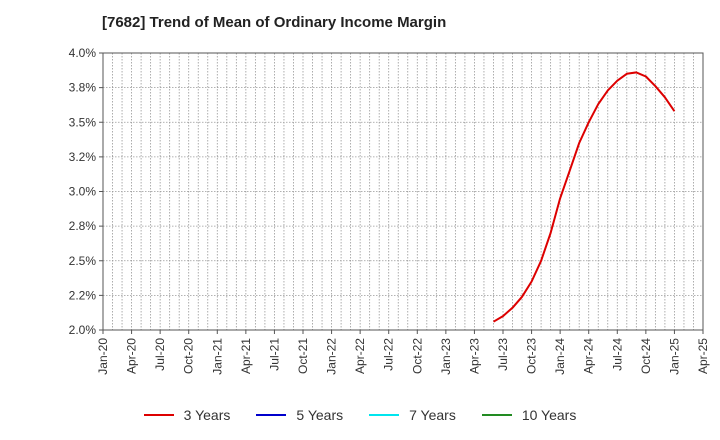  What do you see at coordinates (207, 415) in the screenshot?
I see `legend-label: 3 Years` at bounding box center [207, 415].